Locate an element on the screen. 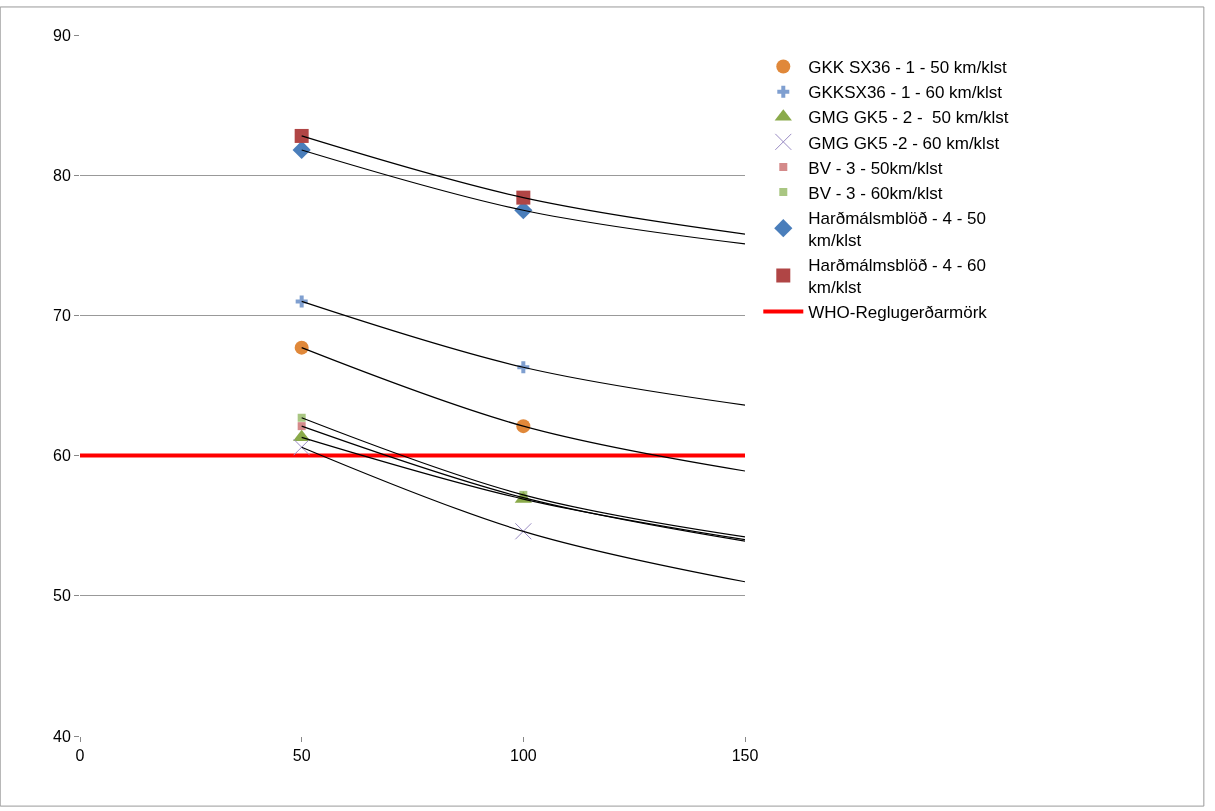  y-tick-label: 90 is located at coordinates (62, 35).